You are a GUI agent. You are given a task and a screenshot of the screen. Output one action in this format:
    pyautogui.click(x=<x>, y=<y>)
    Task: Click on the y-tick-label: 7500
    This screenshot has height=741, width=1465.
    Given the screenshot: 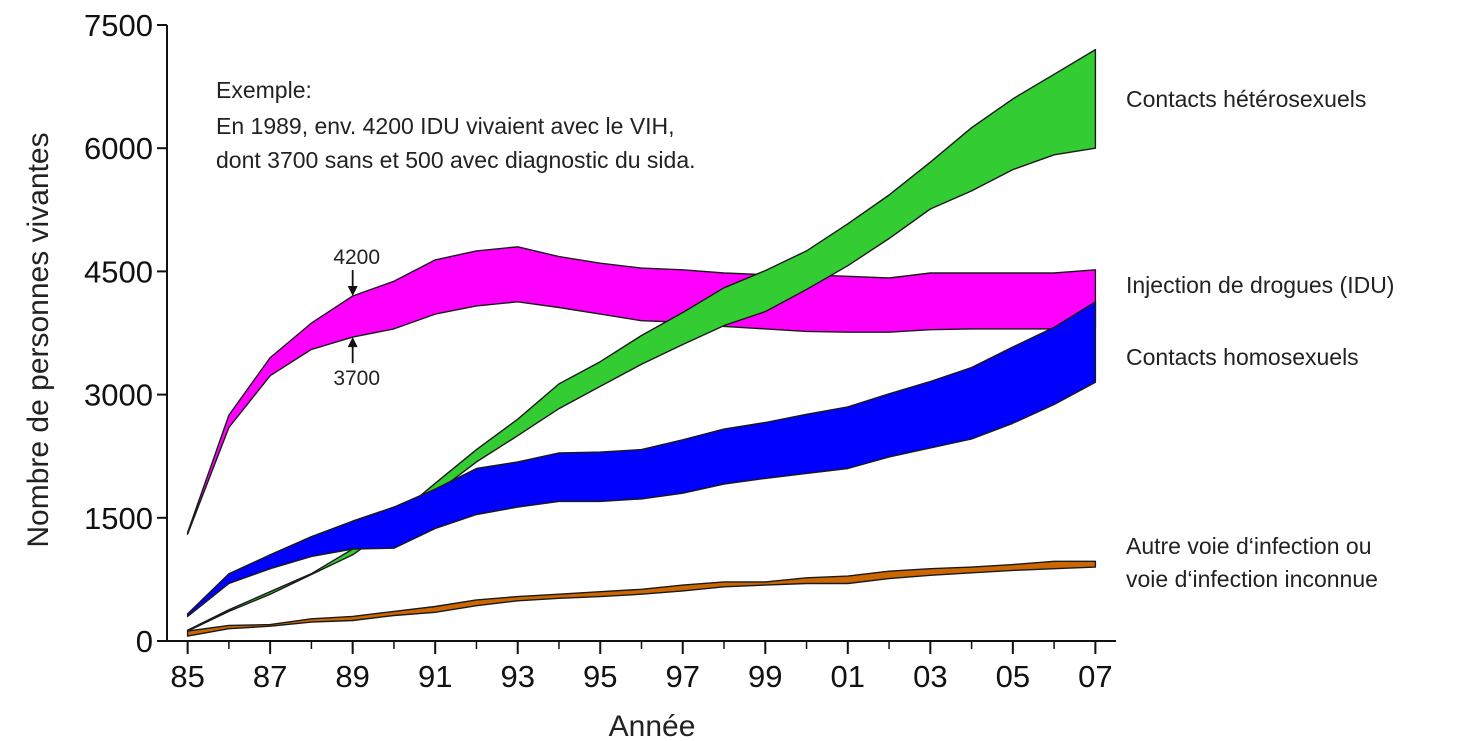 What is the action you would take?
    pyautogui.click(x=118, y=25)
    